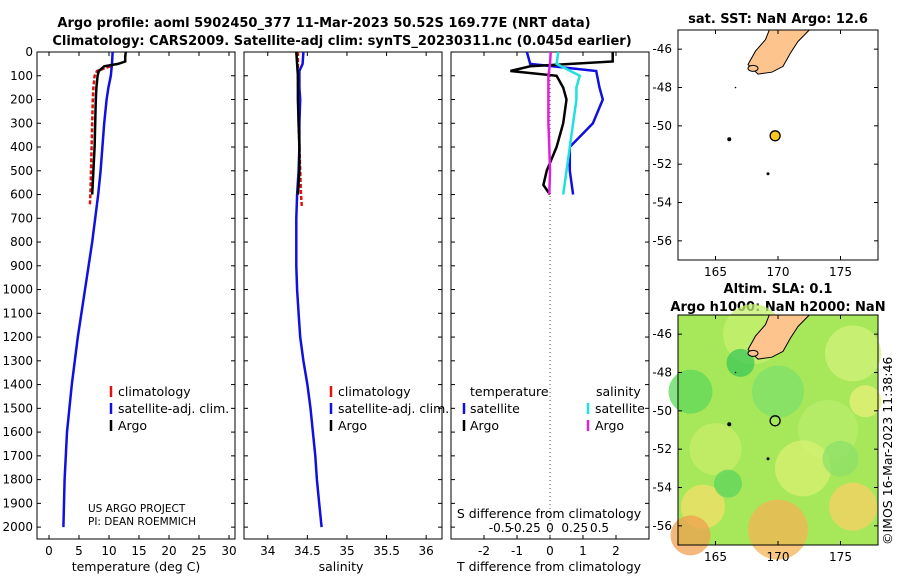  I want to click on sla-map-title-1: Altim. SLA: 0.1, so click(778, 289).